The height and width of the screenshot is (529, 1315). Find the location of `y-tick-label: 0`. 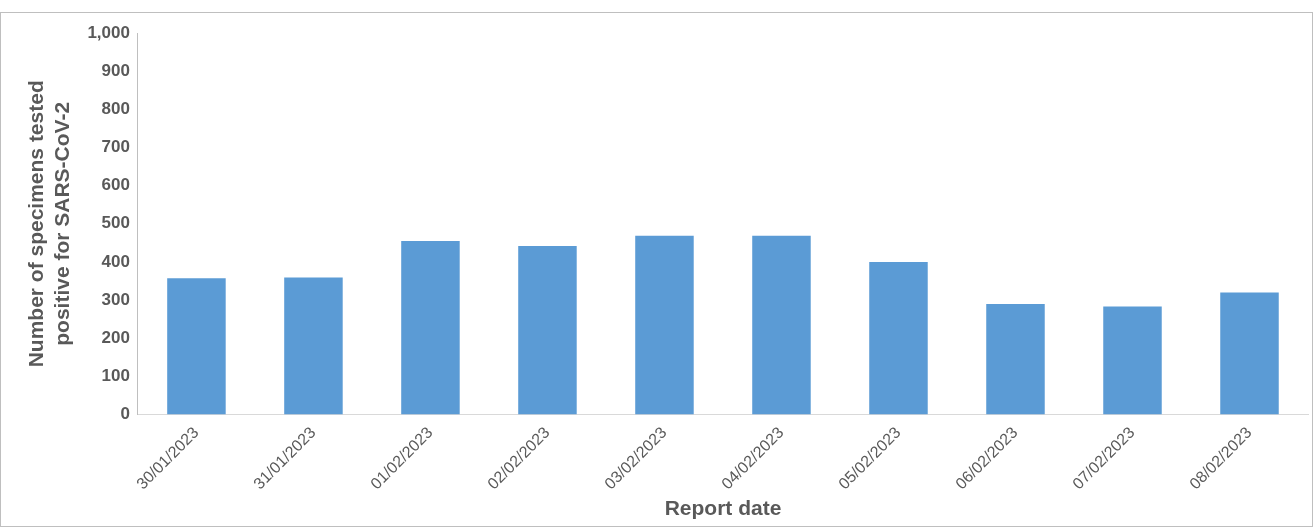

y-tick-label: 0 is located at coordinates (125, 414).